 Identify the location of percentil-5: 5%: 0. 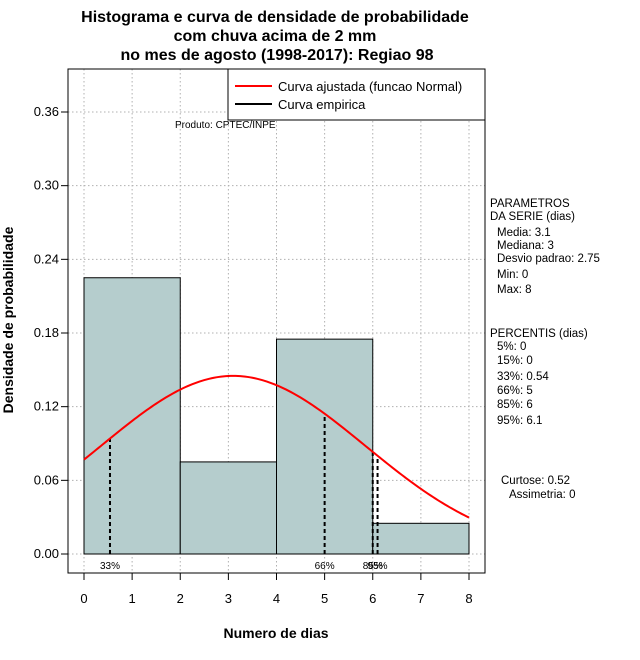
(511, 347).